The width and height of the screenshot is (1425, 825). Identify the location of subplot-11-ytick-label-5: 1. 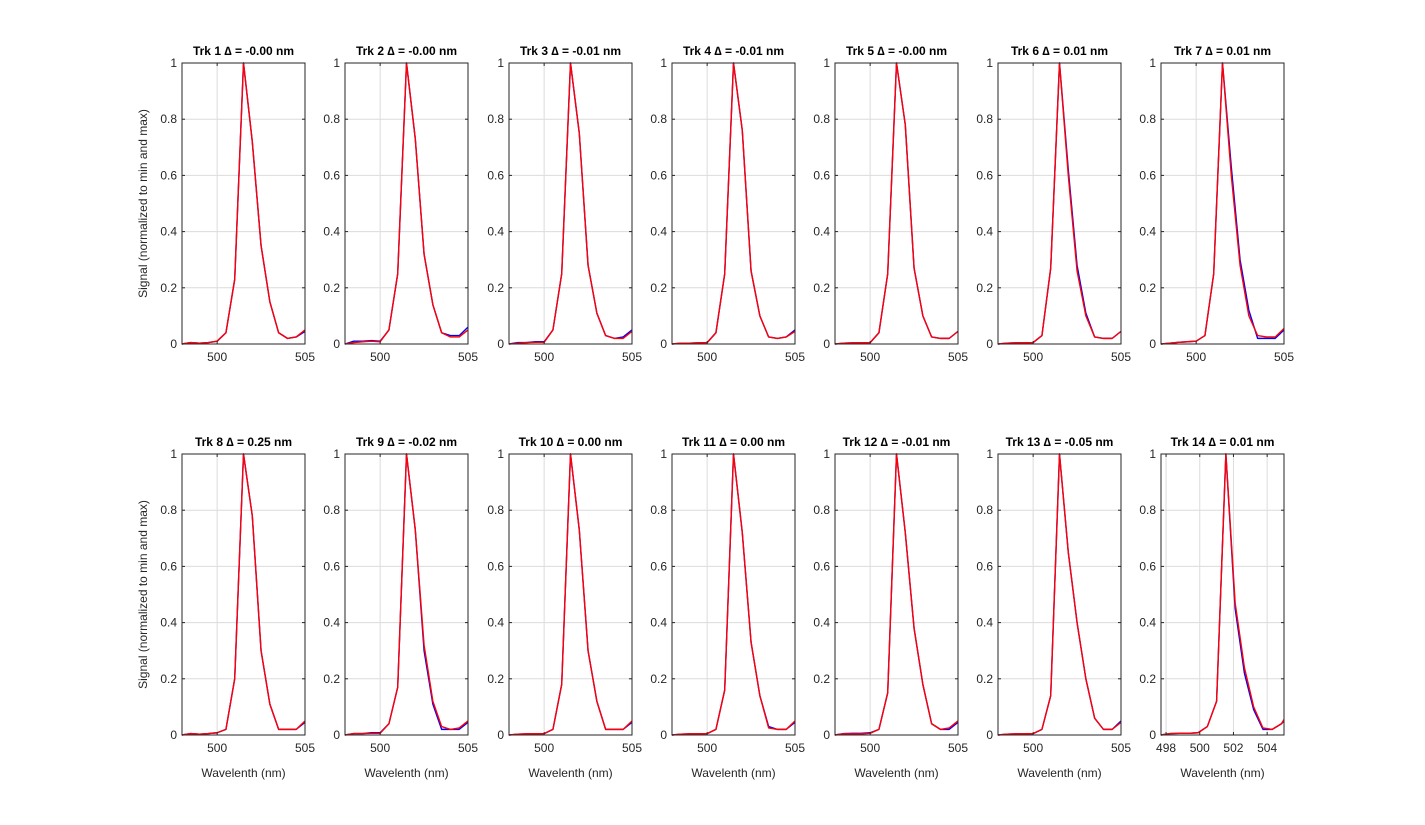
(663, 454).